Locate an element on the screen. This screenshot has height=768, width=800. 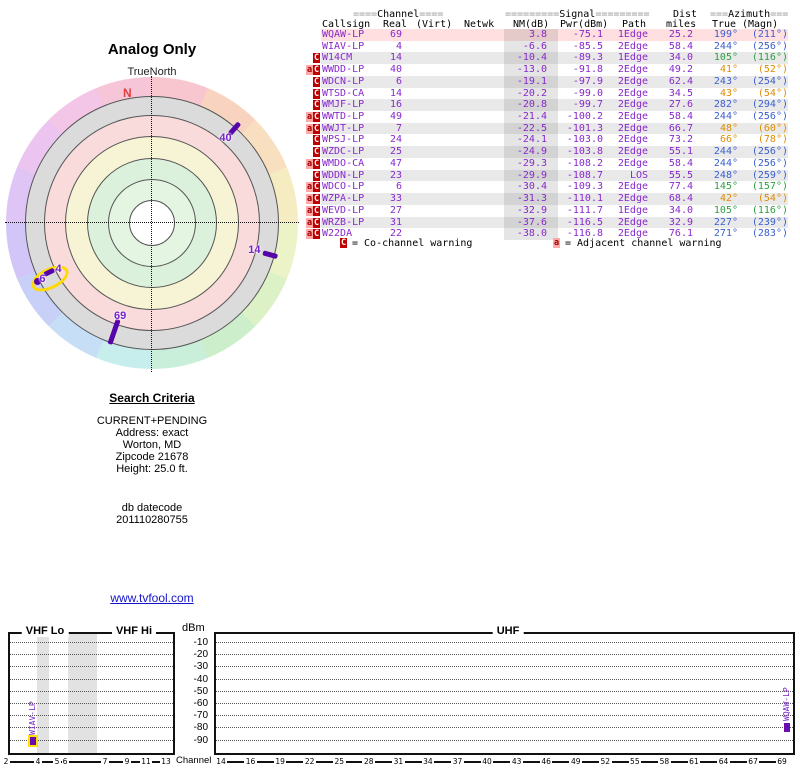
table-cell: -116.8 is located at coordinates (584, 234).